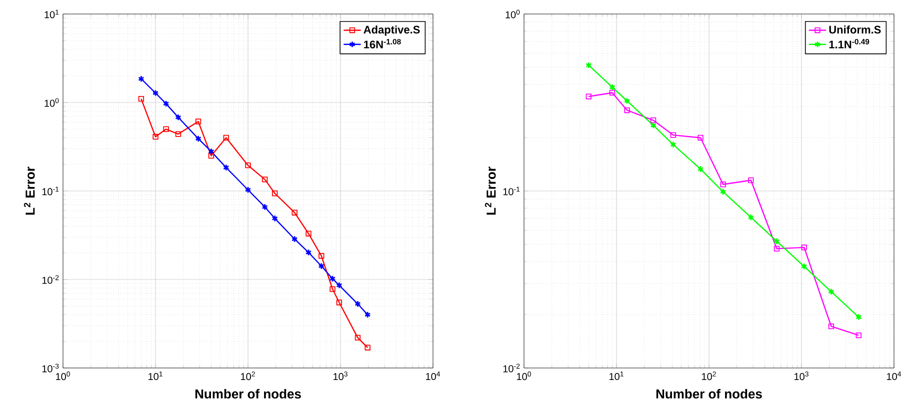 The image size is (915, 420). I want to click on legend-label: 1.1N$^{-0.49}$, so click(849, 43).